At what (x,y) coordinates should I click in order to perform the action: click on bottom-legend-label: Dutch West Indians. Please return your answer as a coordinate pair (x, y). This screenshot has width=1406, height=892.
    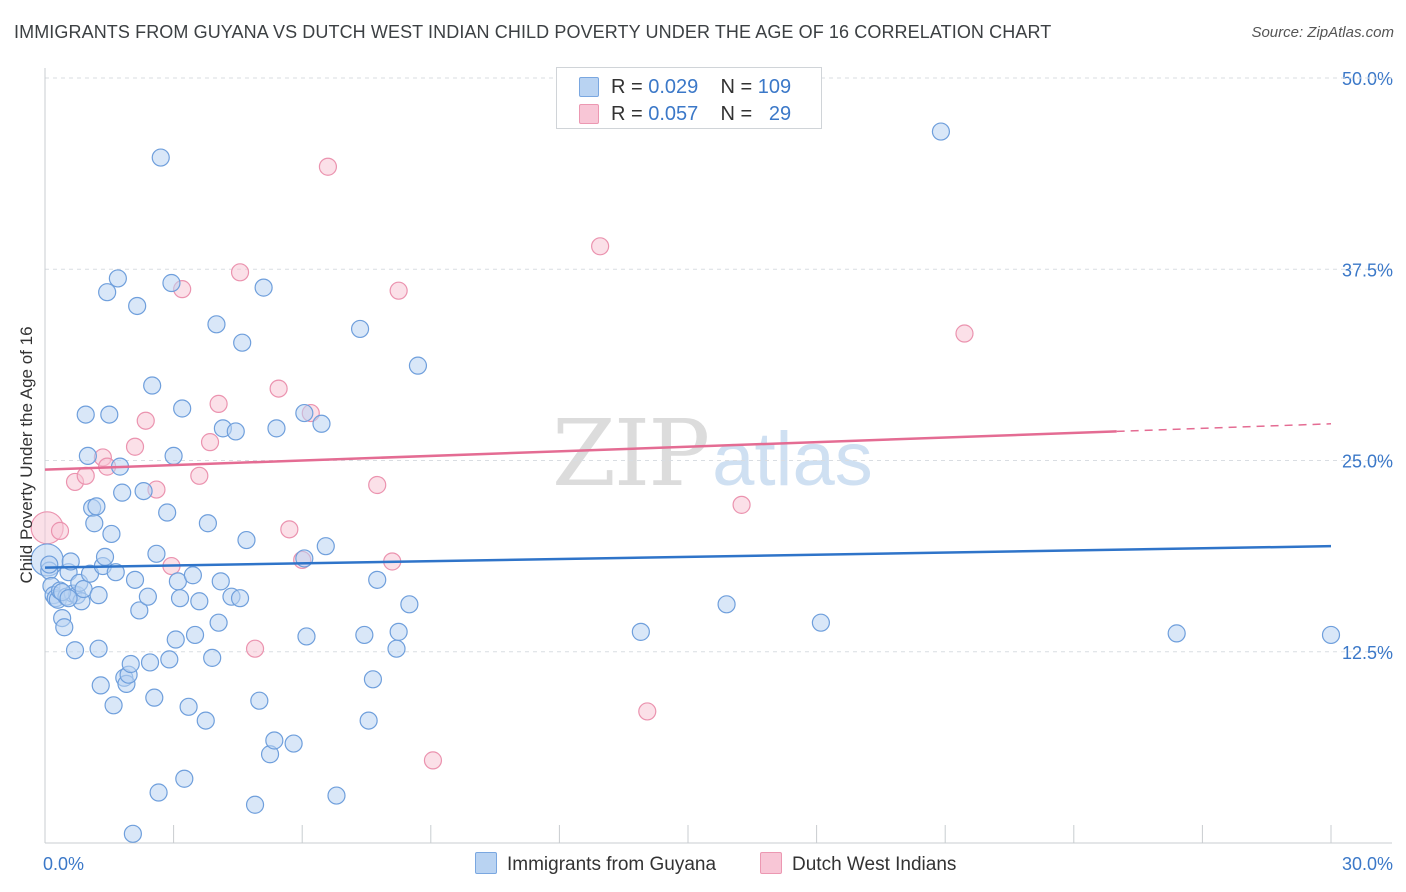
    Looking at the image, I should click on (874, 864).